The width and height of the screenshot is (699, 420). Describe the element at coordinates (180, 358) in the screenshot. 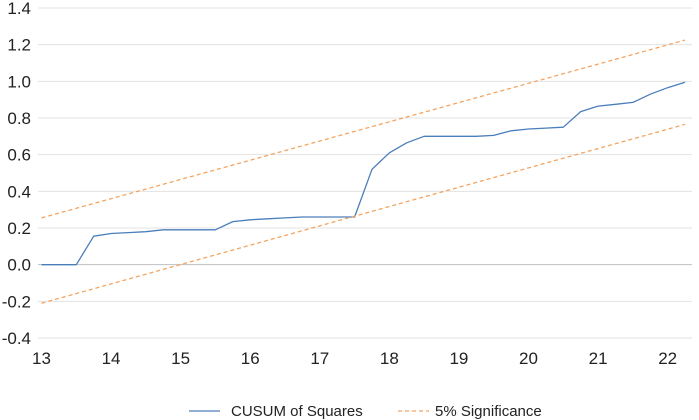

I see `x-tick-label: 15` at that location.